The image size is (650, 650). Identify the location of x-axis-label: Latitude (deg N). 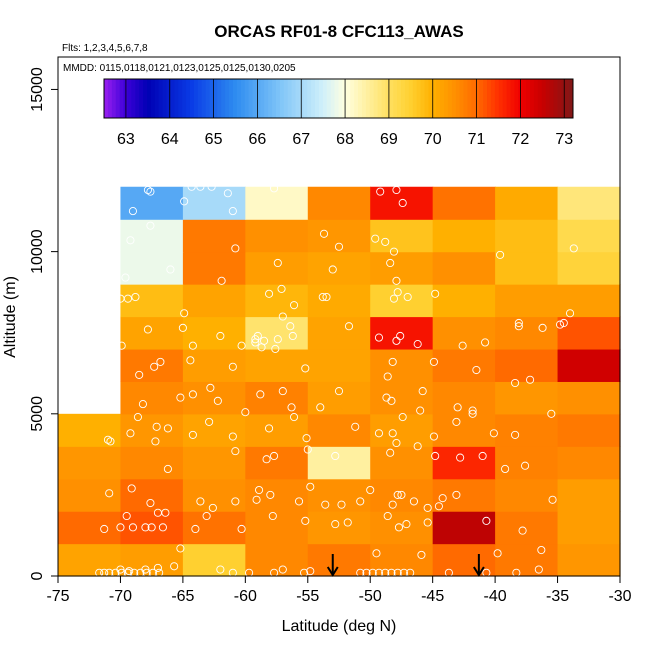
(339, 626).